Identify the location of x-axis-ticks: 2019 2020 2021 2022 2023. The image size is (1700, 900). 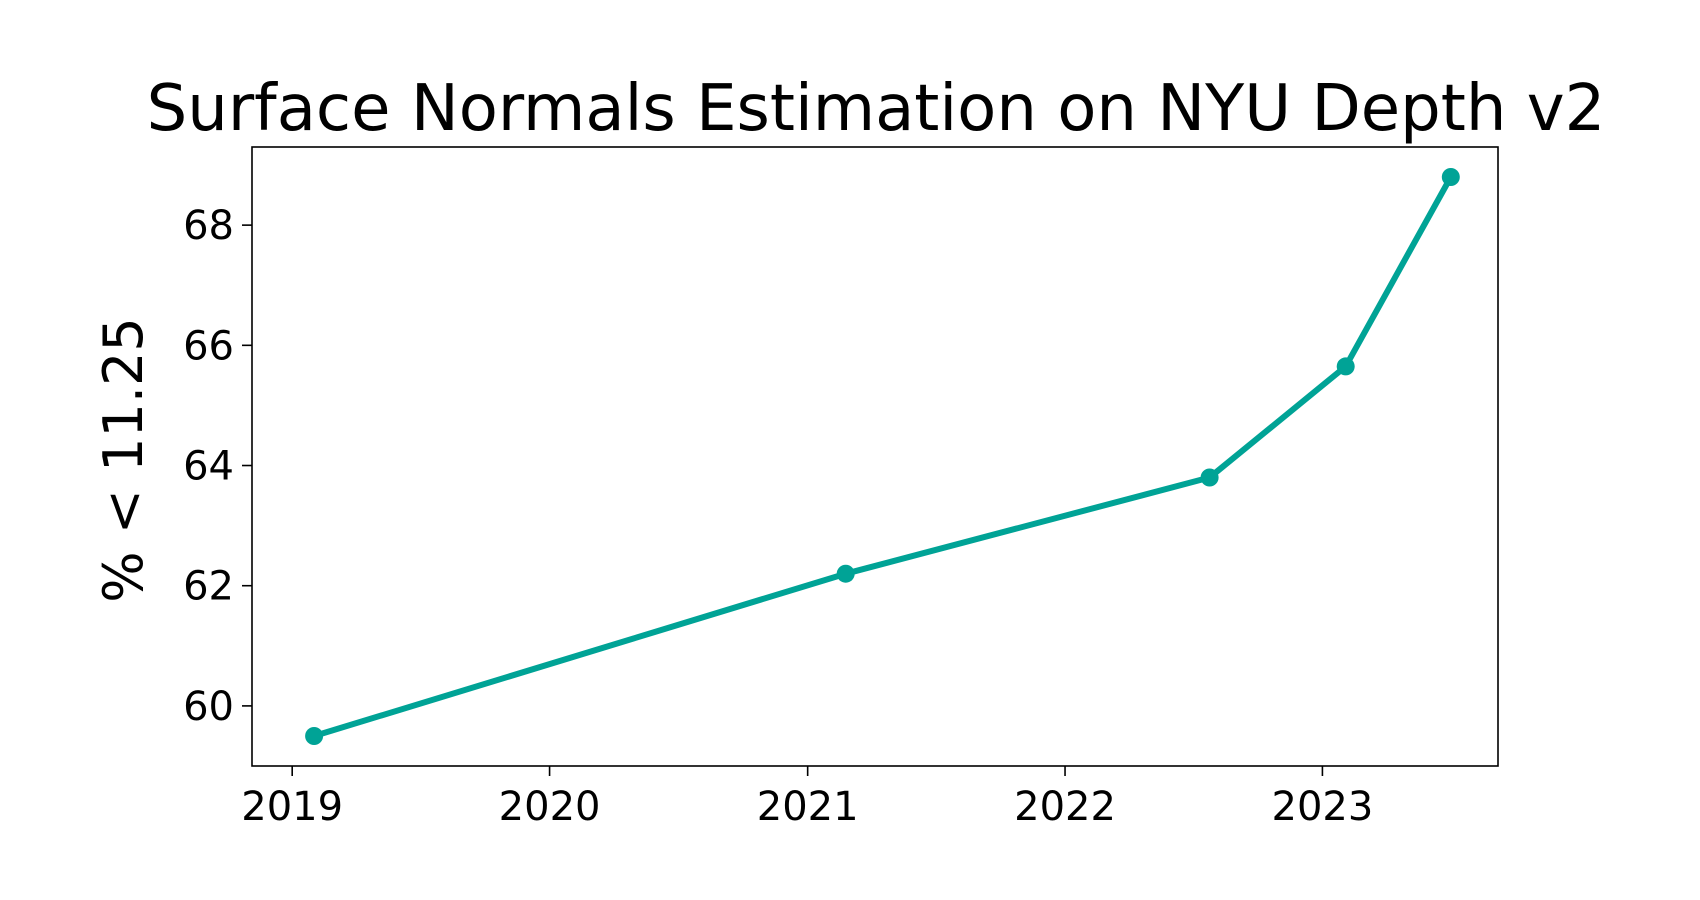
(807, 798).